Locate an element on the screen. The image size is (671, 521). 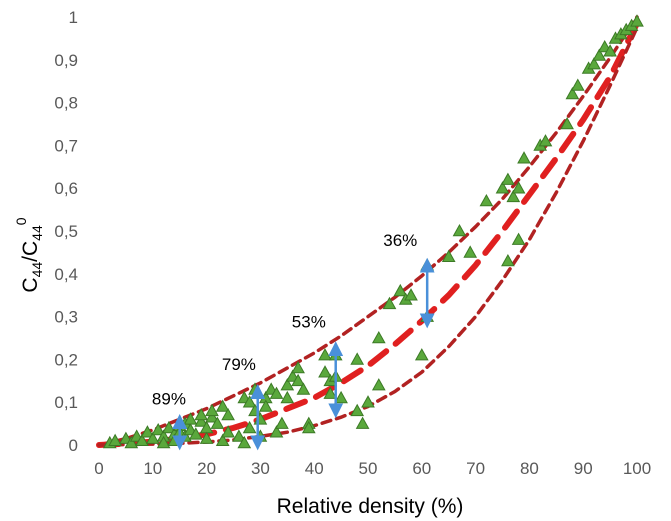
annotation-label: 36% is located at coordinates (400, 240).